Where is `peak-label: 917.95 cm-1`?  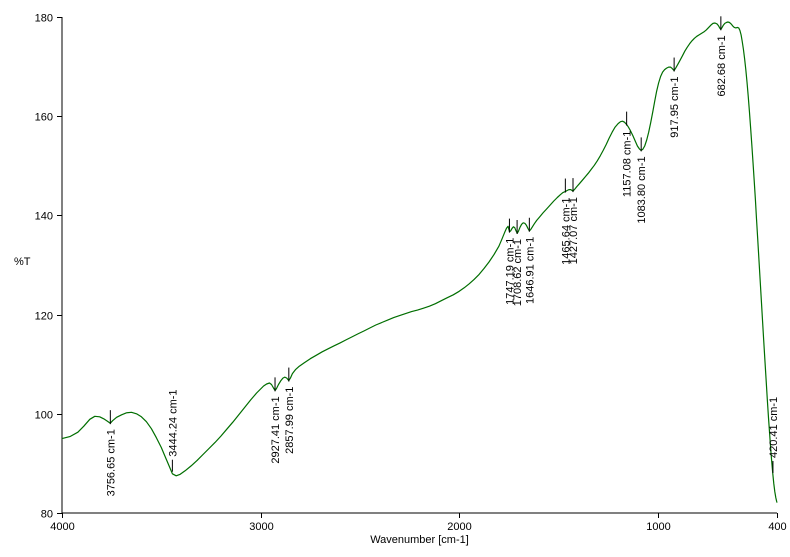 peak-label: 917.95 cm-1 is located at coordinates (675, 107).